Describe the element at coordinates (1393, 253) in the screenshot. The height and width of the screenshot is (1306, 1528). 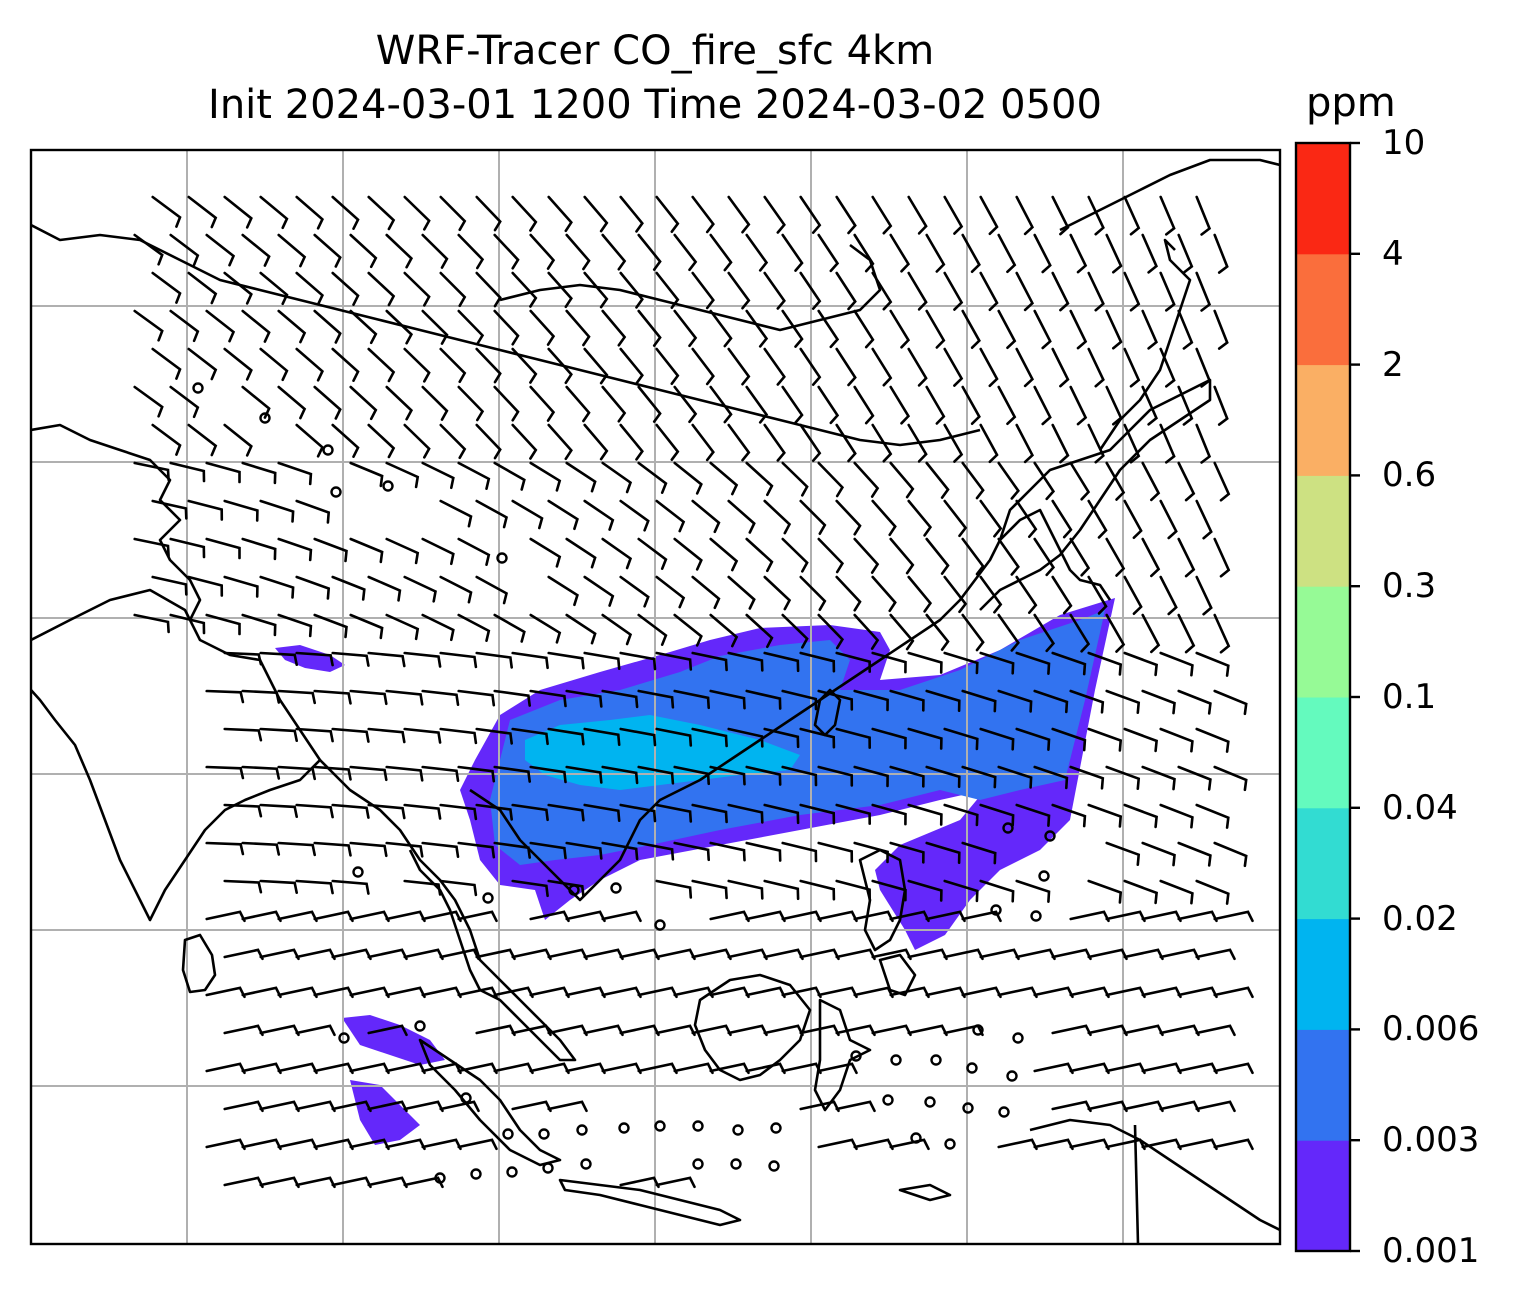
I see `colorbar-tick-label: 4` at that location.